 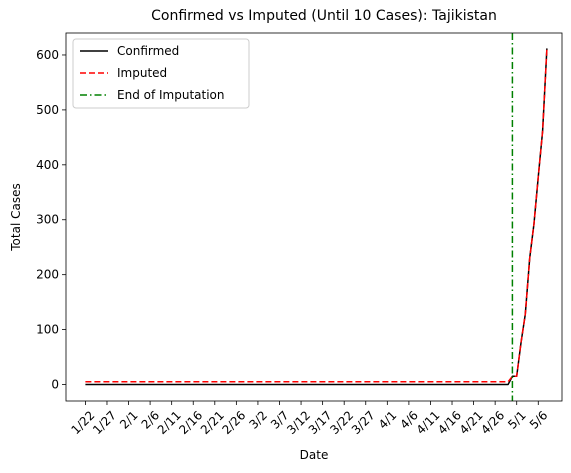 What do you see at coordinates (171, 95) in the screenshot?
I see `legend-label-end-of-imputation: End of Imputation` at bounding box center [171, 95].